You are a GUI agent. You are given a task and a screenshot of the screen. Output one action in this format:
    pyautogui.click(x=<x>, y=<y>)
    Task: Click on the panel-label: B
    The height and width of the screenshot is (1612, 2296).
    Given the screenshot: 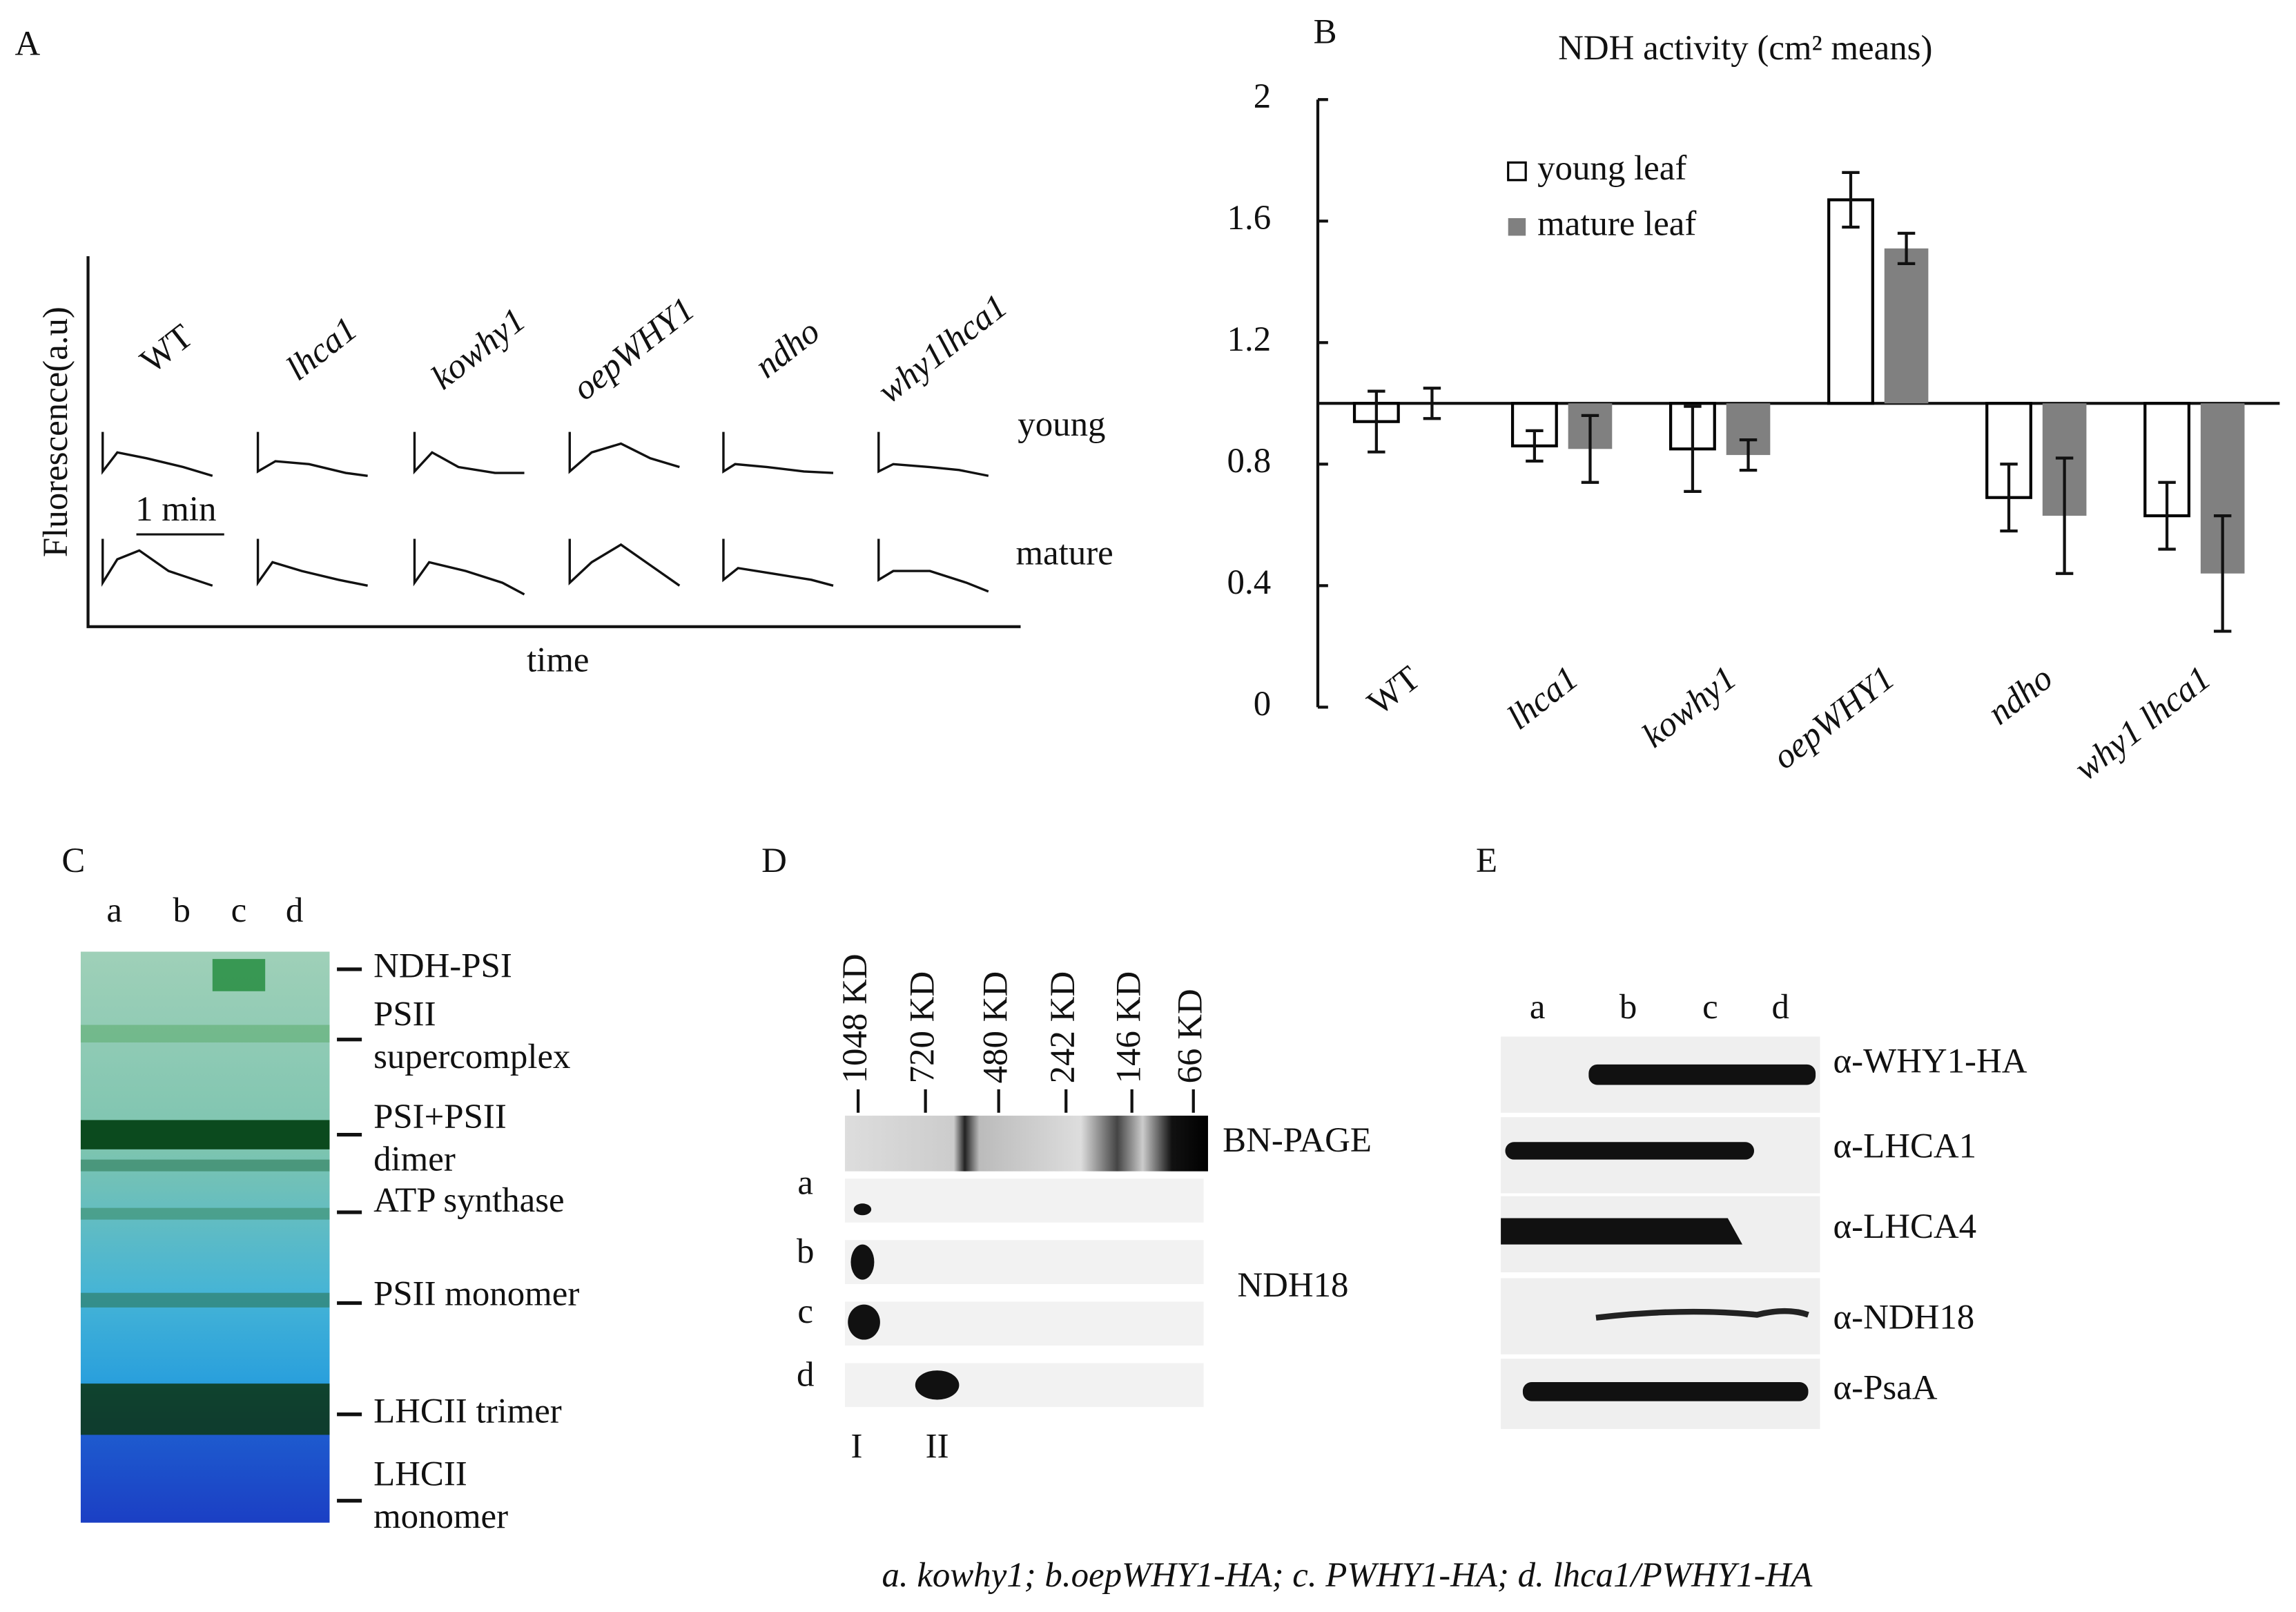 What is the action you would take?
    pyautogui.click(x=1325, y=32)
    